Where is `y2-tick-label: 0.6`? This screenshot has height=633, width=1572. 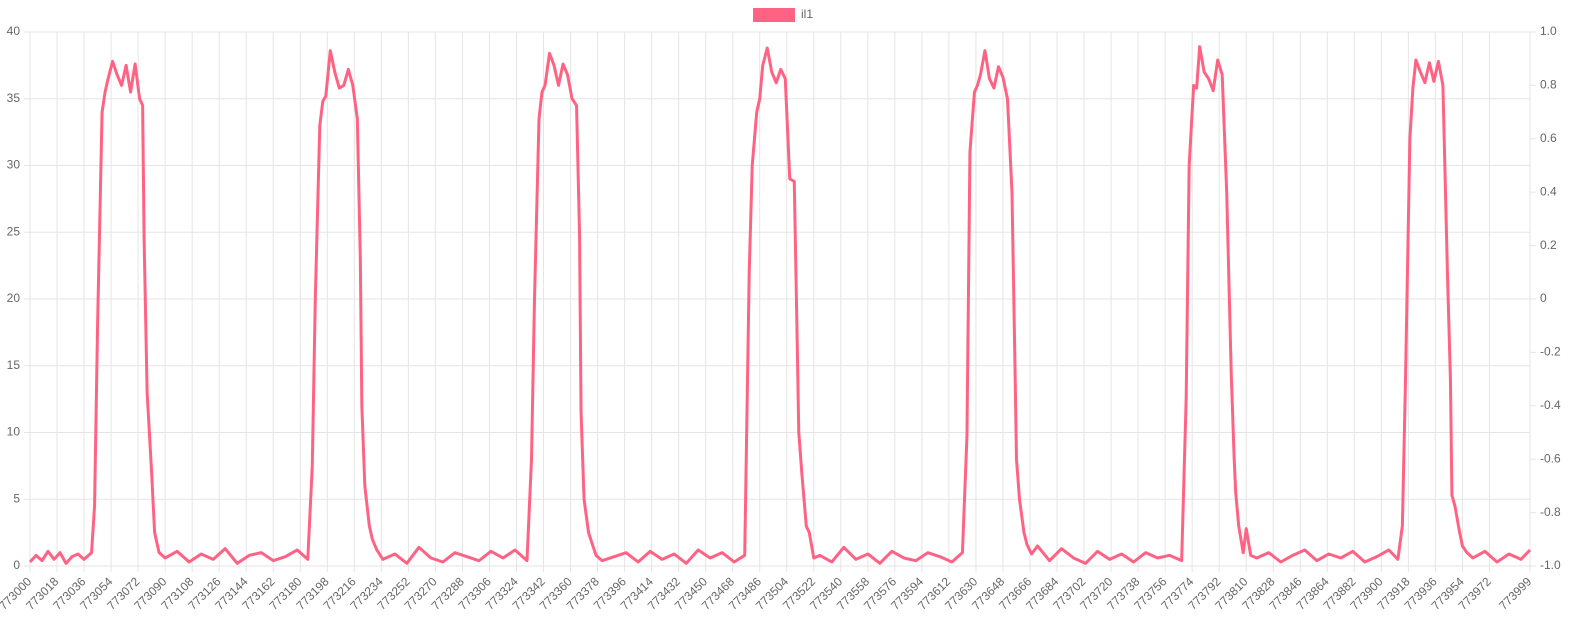
y2-tick-label: 0.6 is located at coordinates (1548, 138).